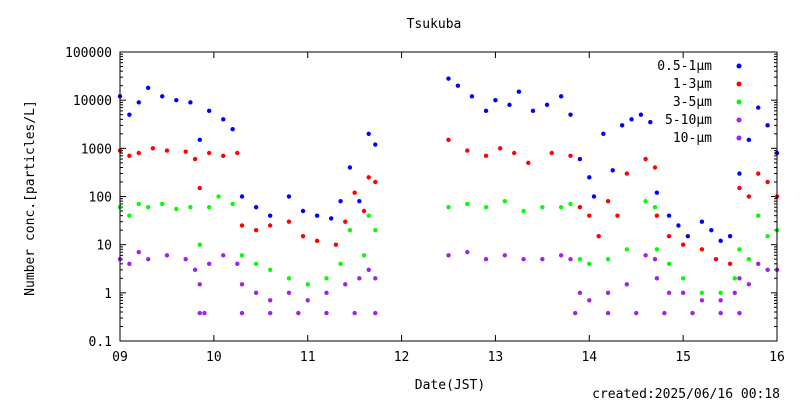  What do you see at coordinates (402, 357) in the screenshot?
I see `x-tick-label: 12` at bounding box center [402, 357].